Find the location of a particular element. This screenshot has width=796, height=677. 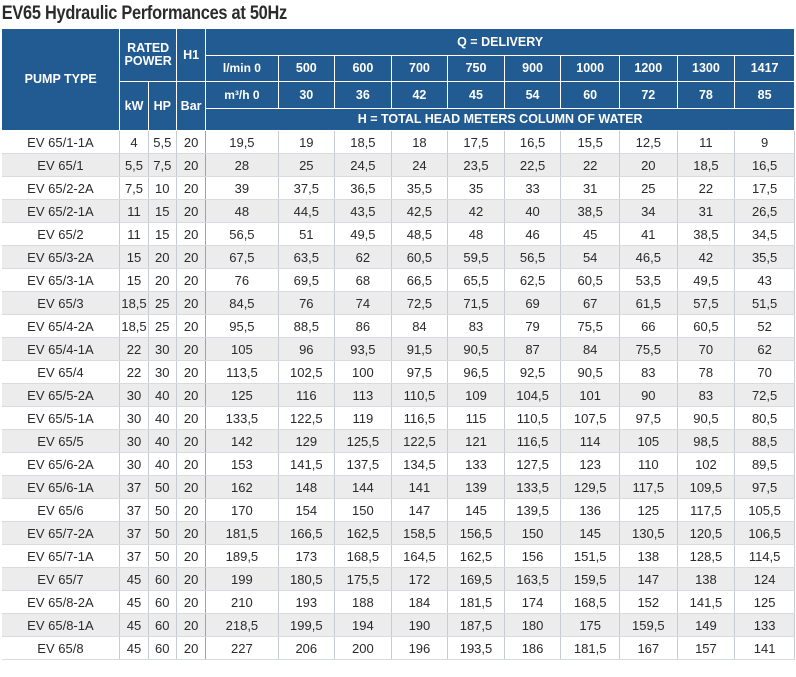

head-value-cell: 145 is located at coordinates (590, 533).